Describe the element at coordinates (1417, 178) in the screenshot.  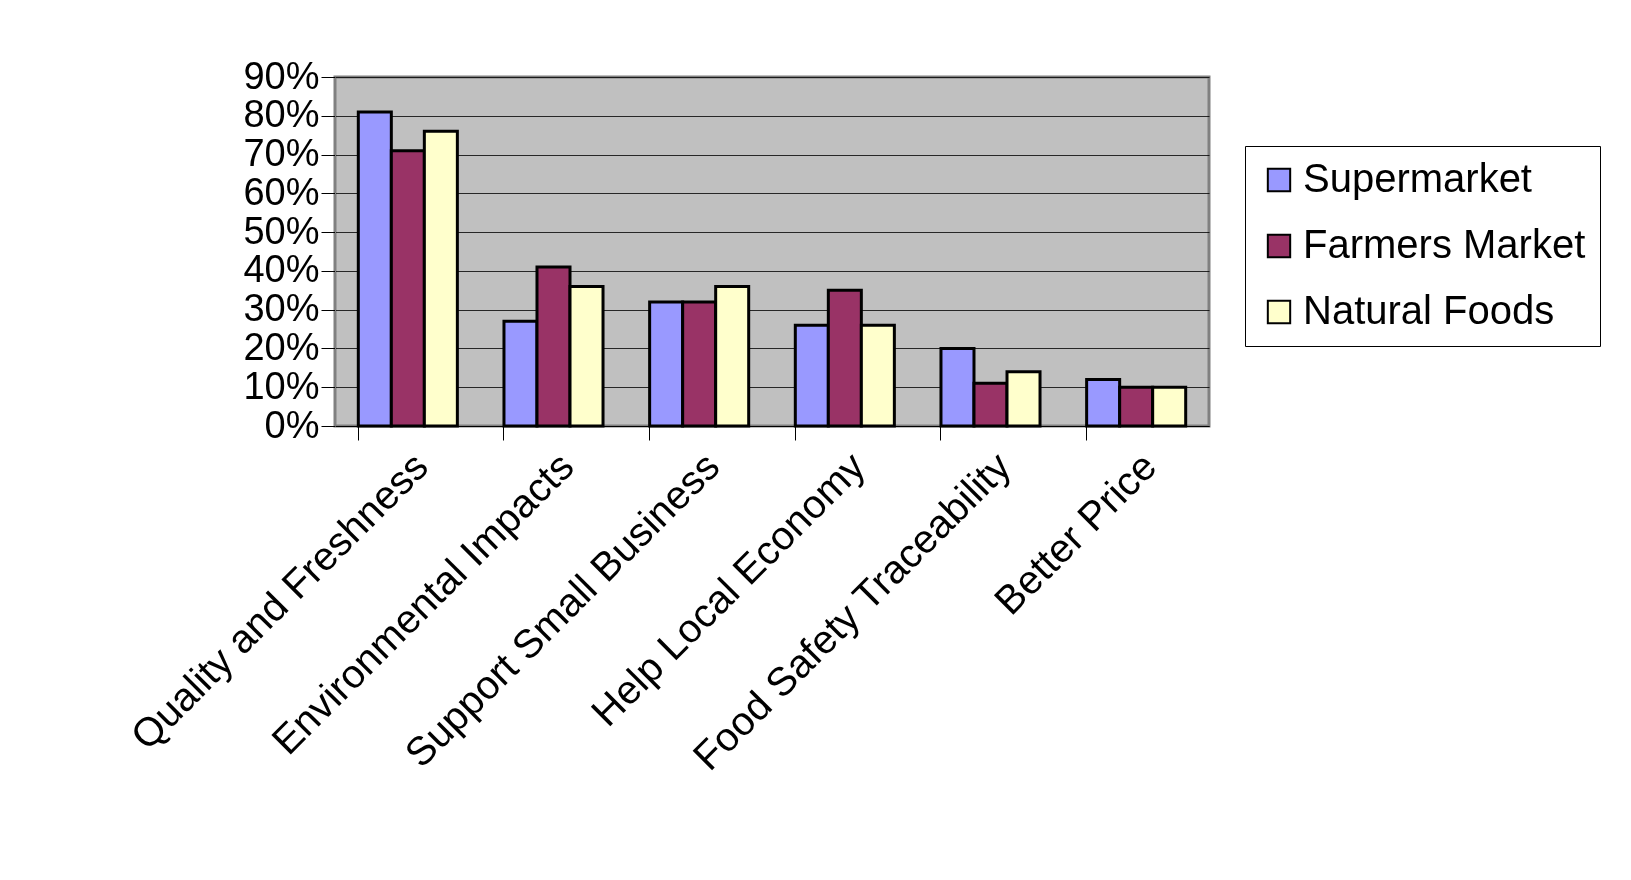
I see `legend-label: Supermarket` at that location.